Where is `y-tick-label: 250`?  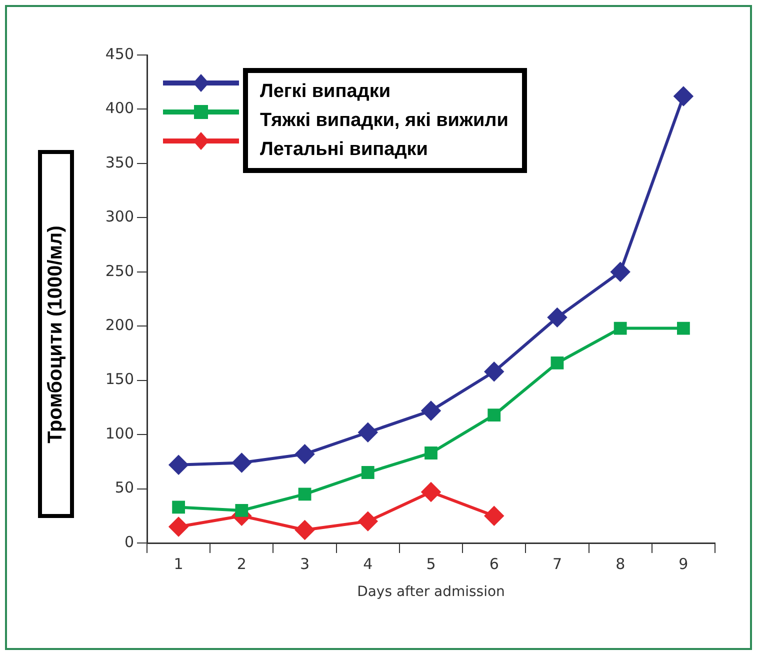
y-tick-label: 250 is located at coordinates (119, 271).